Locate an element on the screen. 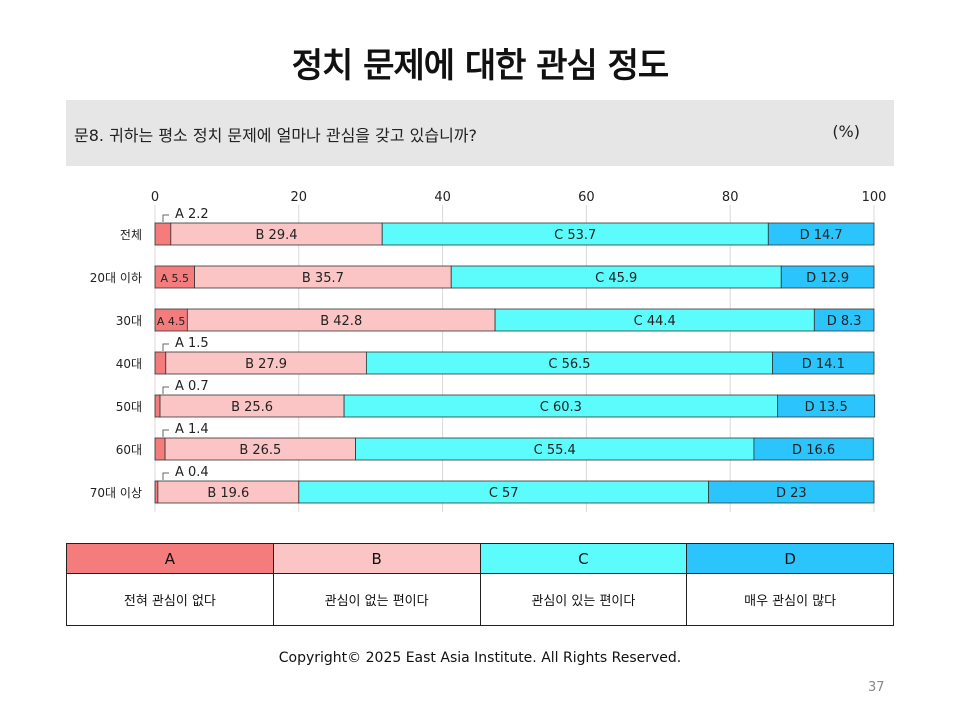 This screenshot has width=960, height=720. data-label: D 14.1 is located at coordinates (823, 364).